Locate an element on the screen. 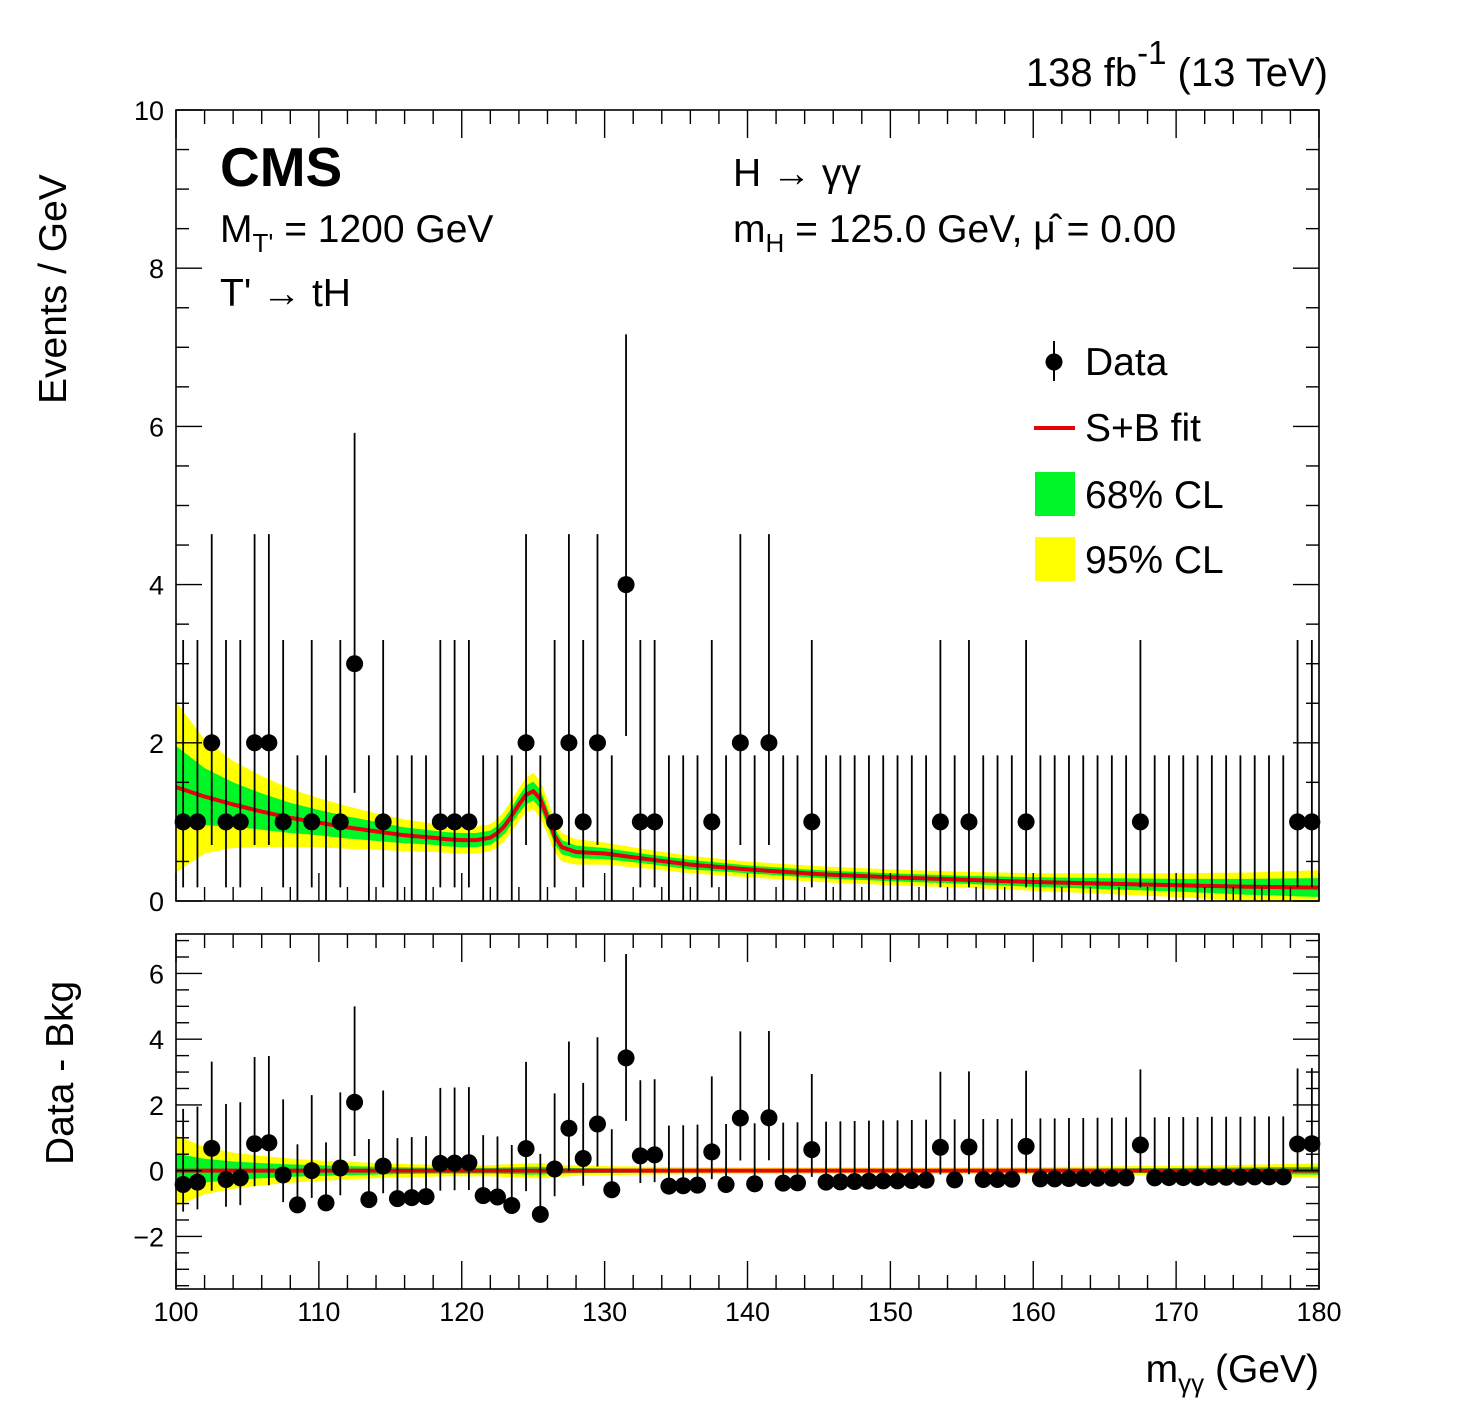 This screenshot has height=1414, width=1466. legend-data-marker is located at coordinates (1054, 362).